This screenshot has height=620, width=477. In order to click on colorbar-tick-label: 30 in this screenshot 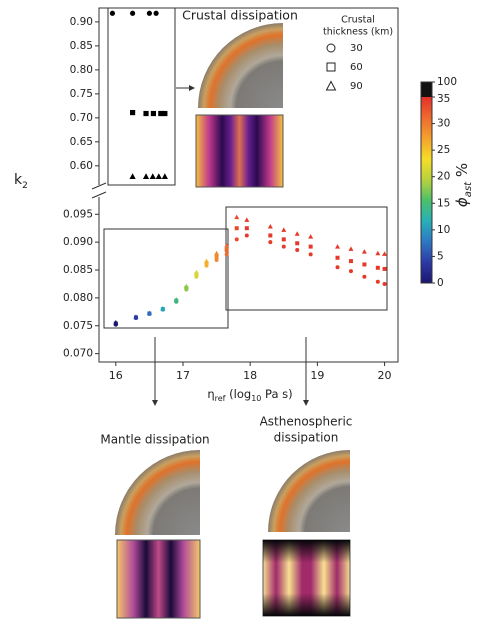, I will do `click(443, 124)`.